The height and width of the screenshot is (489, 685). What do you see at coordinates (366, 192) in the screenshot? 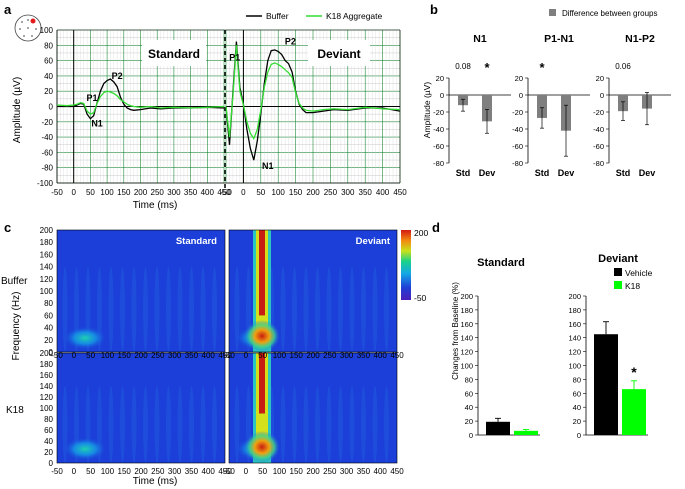
I see `x-tick-label: 350` at bounding box center [366, 192].